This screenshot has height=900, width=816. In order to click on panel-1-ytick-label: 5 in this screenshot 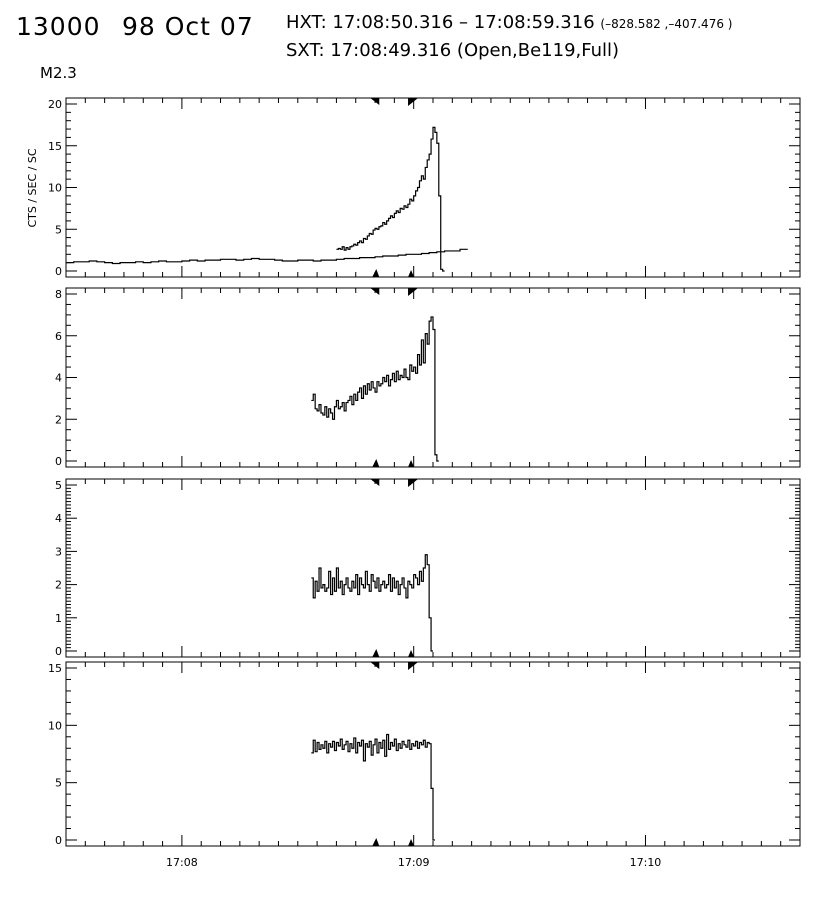, I will do `click(58, 229)`.